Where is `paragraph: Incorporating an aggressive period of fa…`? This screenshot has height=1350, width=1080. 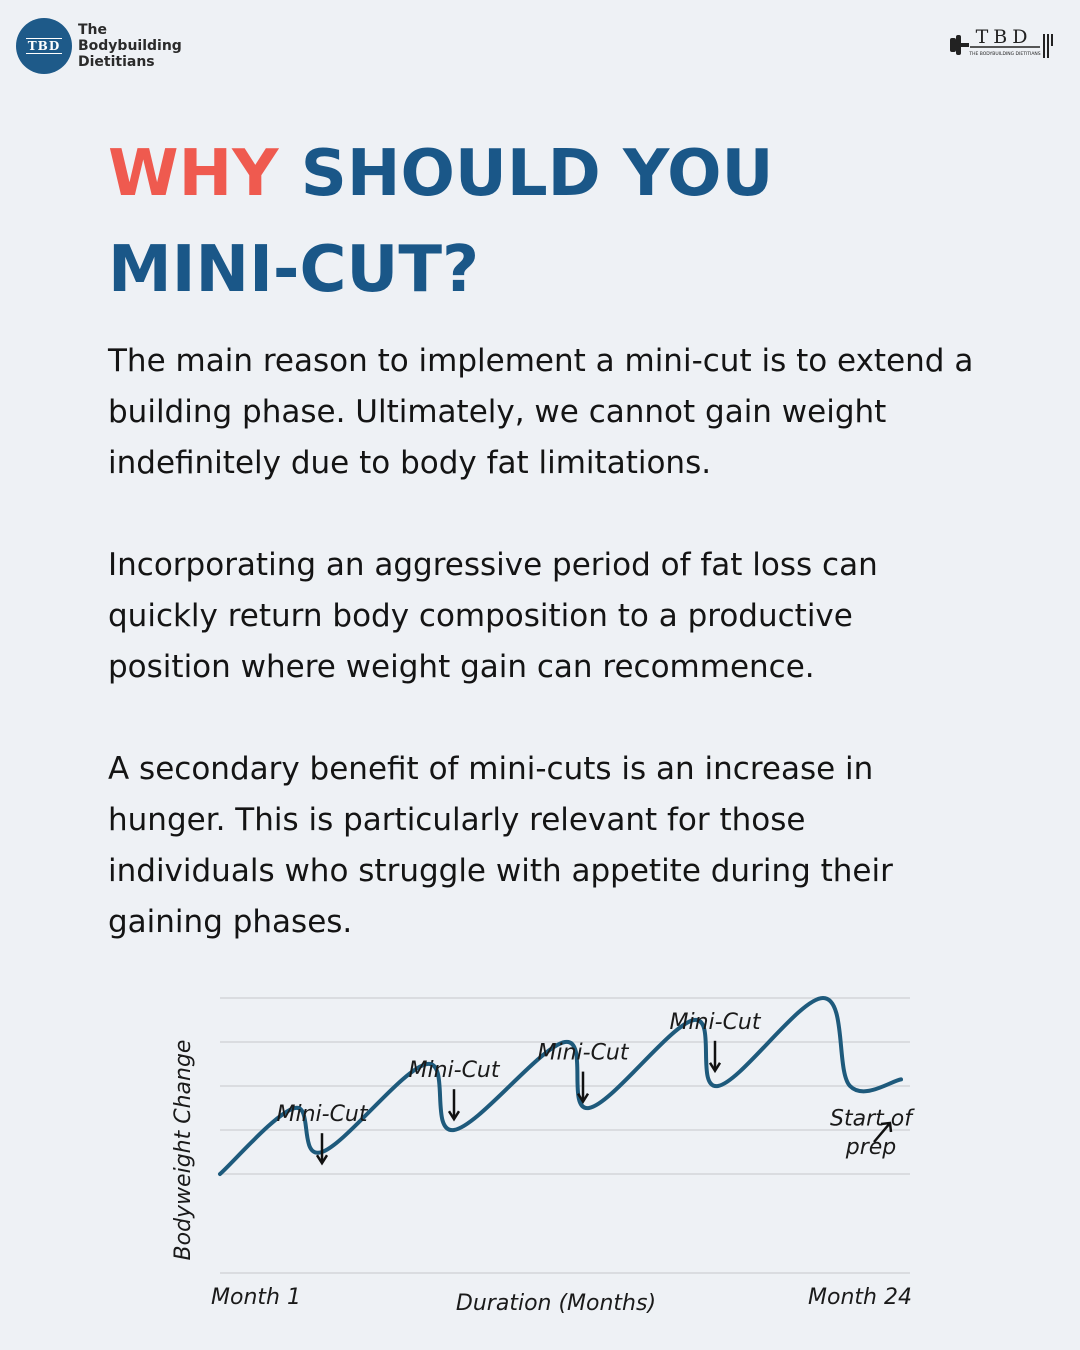
paragraph: Incorporating an aggressive period of fa… is located at coordinates (493, 616).